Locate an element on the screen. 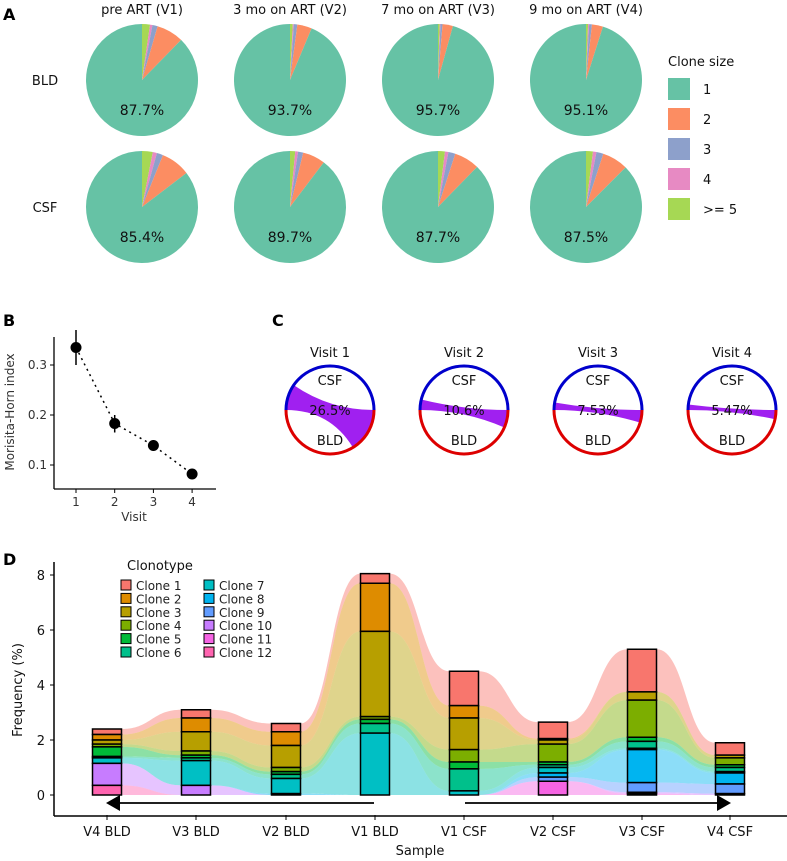 The height and width of the screenshot is (861, 787). panel-label-a: A is located at coordinates (9, 14).